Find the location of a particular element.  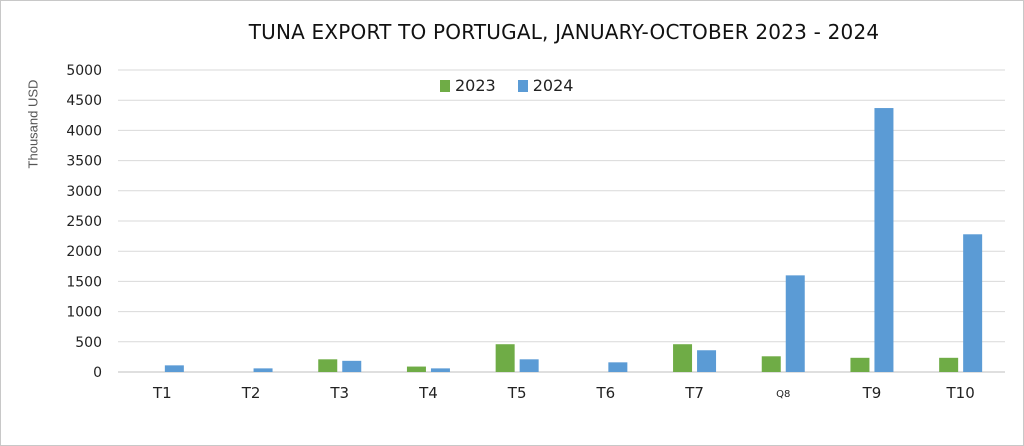

x-tick-label: T5 is located at coordinates (517, 393).